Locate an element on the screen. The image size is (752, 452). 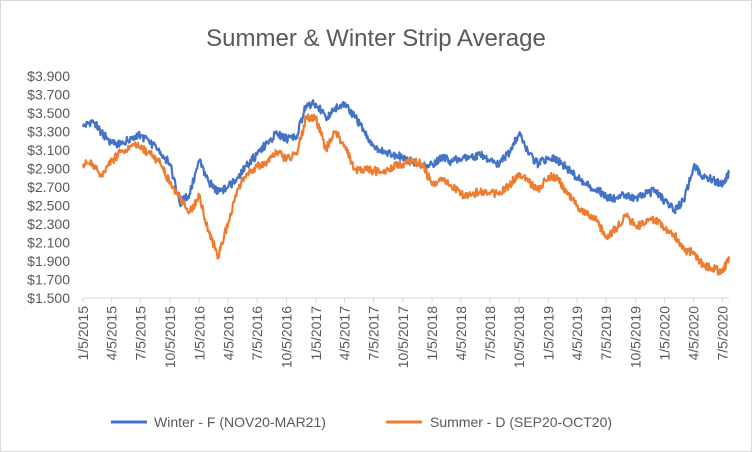
x-tick-label: 7/5/2016 is located at coordinates (257, 333).